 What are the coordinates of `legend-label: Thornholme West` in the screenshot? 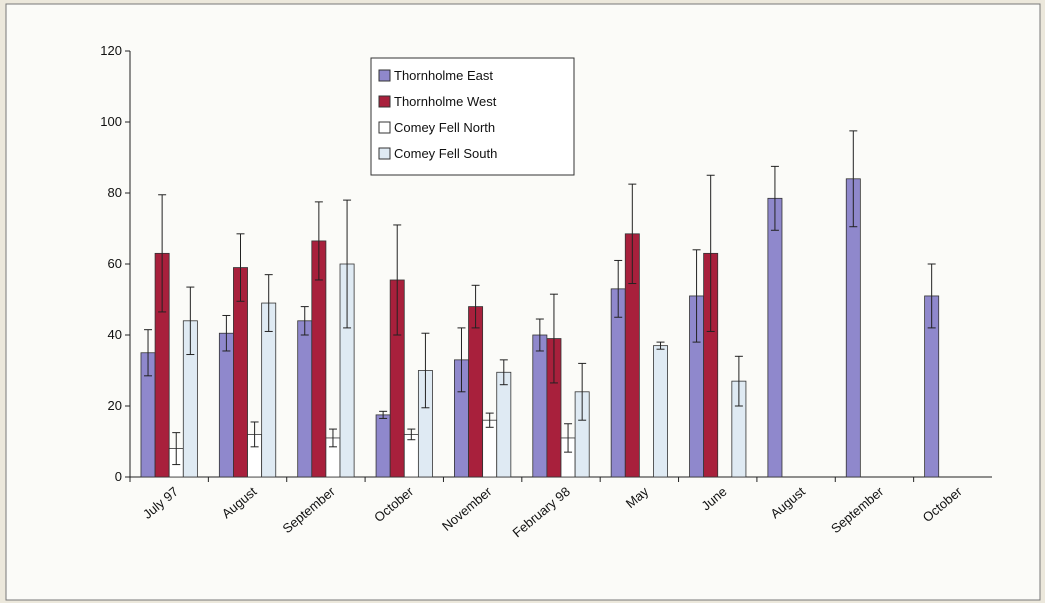 It's located at (445, 101).